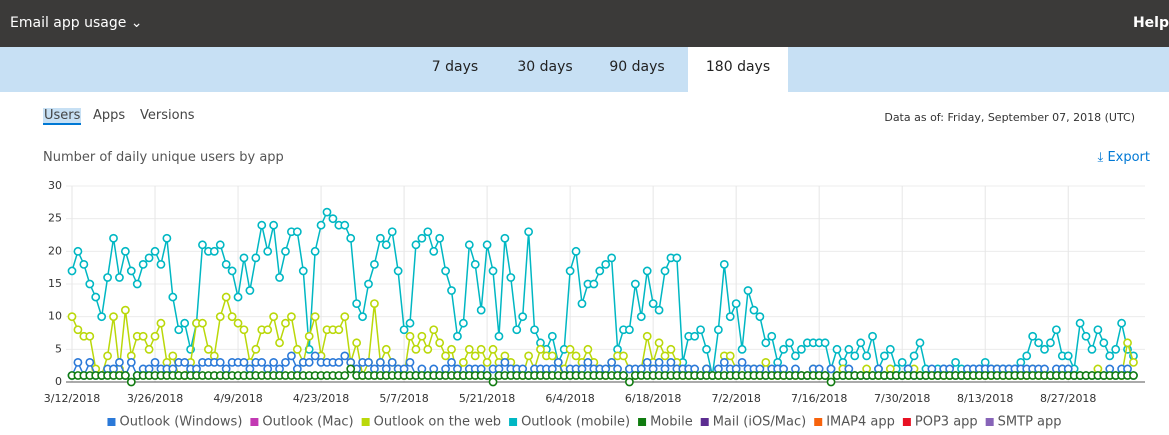 The image size is (1169, 435). What do you see at coordinates (109, 115) in the screenshot?
I see `view-tab: Apps` at bounding box center [109, 115].